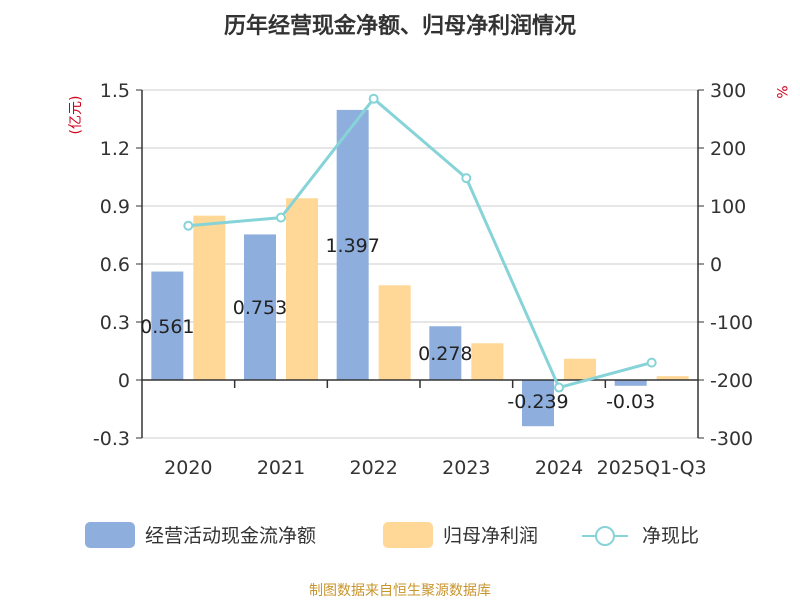 The height and width of the screenshot is (600, 800). I want to click on legend-swatch-cashflow, so click(110, 535).